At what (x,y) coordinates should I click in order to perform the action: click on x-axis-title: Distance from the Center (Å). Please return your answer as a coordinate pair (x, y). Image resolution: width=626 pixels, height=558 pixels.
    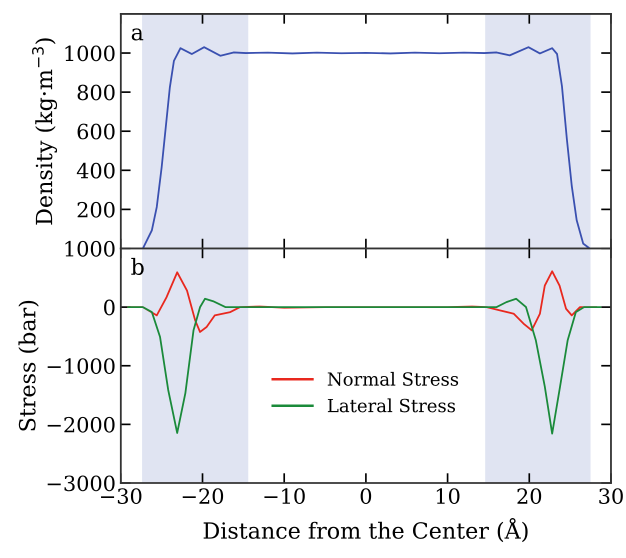
    Looking at the image, I should click on (366, 530).